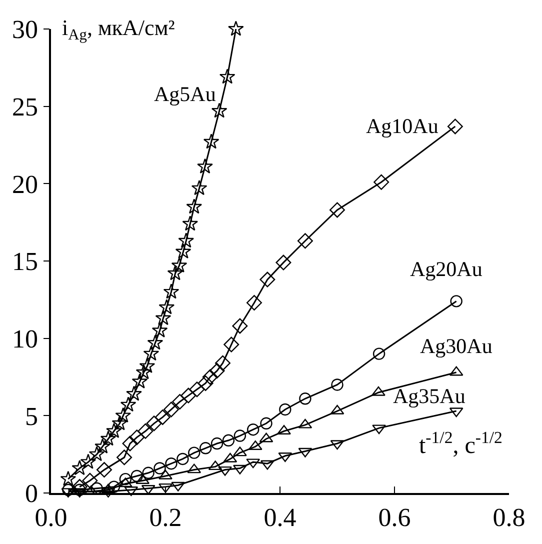  What do you see at coordinates (25, 261) in the screenshot?
I see `y-tick-label: 15` at bounding box center [25, 261].